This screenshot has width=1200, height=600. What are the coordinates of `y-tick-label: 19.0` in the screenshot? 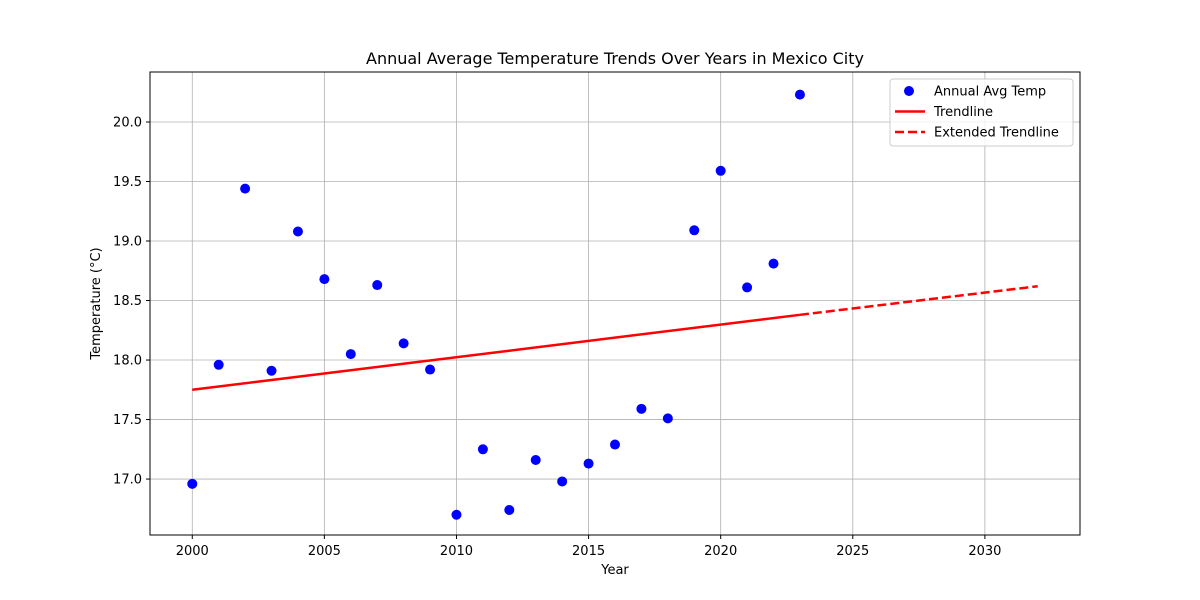 It's located at (127, 242).